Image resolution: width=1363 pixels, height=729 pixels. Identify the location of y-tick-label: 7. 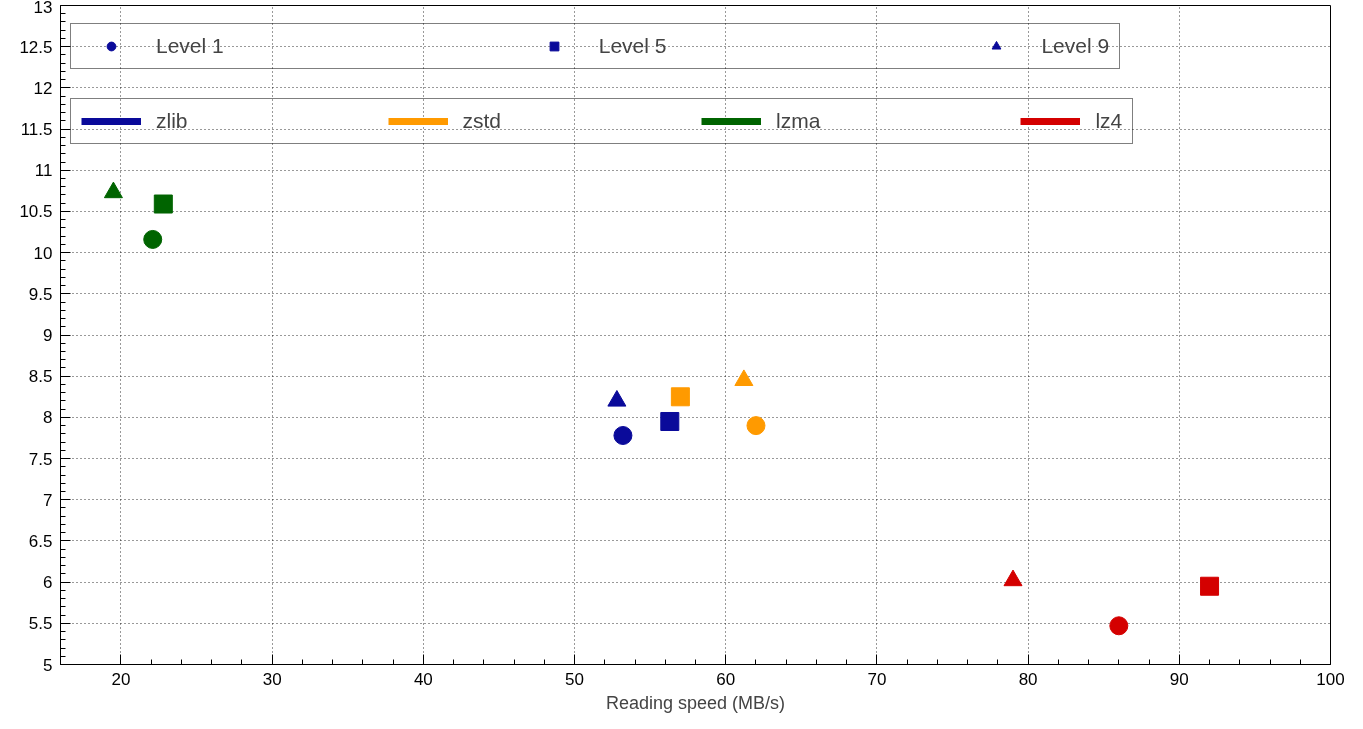
(48, 500).